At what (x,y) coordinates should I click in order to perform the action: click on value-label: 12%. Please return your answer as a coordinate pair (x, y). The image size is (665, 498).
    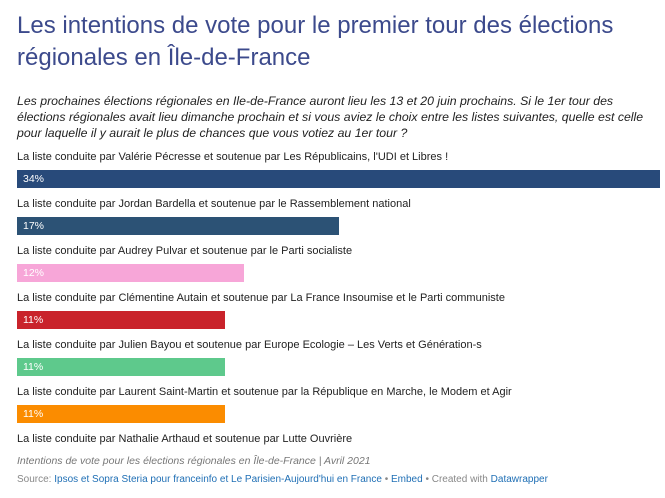
    Looking at the image, I should click on (34, 273).